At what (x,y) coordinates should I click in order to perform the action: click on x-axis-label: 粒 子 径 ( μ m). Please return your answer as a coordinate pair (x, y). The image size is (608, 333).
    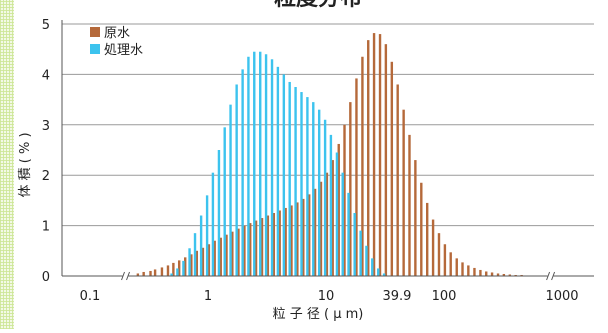
    Looking at the image, I should click on (318, 314).